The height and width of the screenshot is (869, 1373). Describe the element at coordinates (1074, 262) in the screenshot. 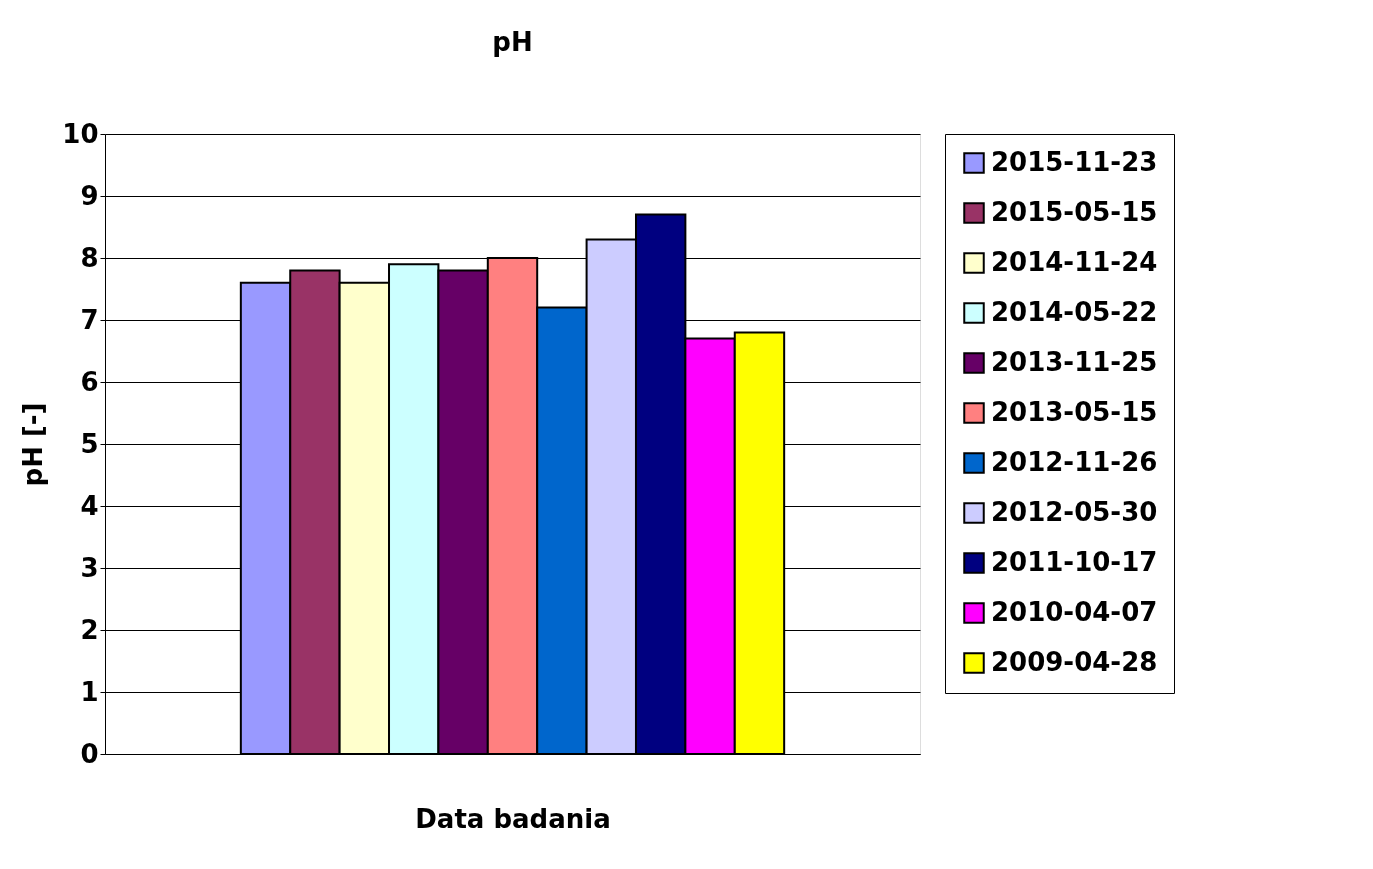

I see `legend-label: 2014-11-24` at that location.